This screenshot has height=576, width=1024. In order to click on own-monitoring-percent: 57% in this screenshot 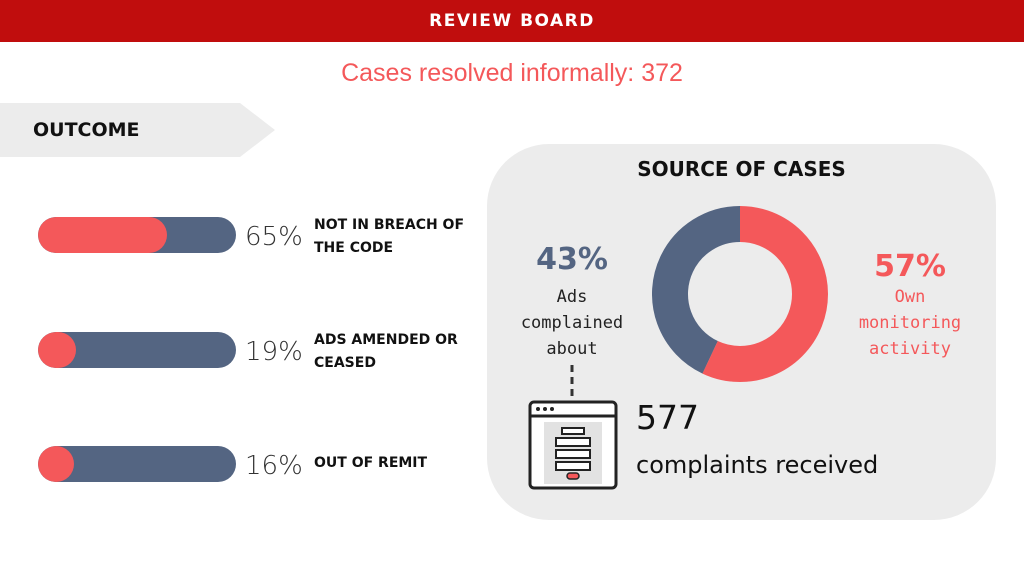, I will do `click(910, 266)`.